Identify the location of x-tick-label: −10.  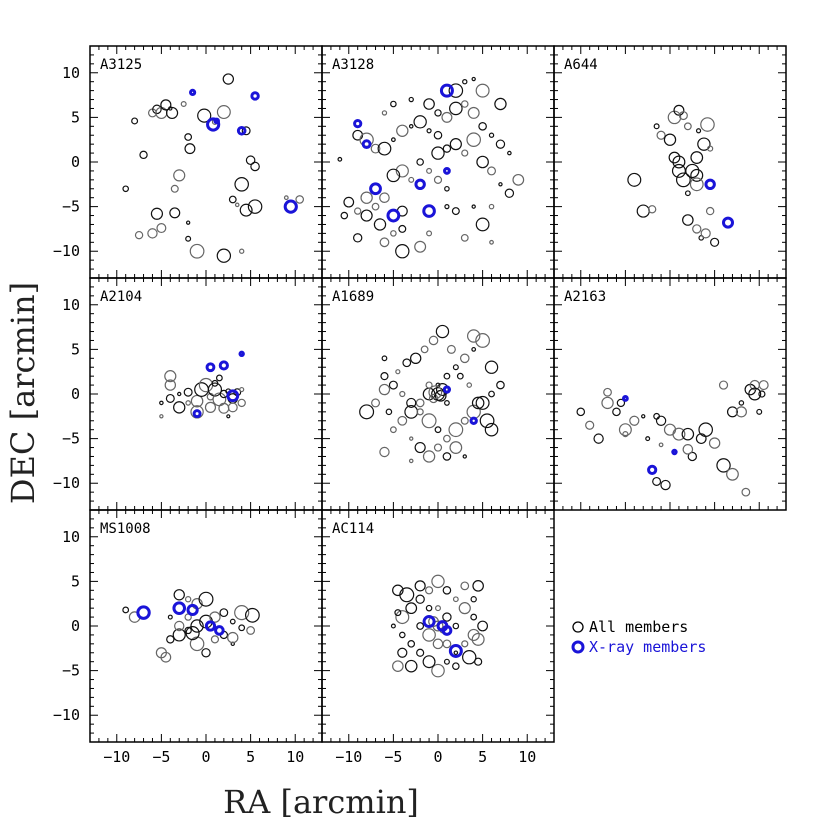
(348, 757).